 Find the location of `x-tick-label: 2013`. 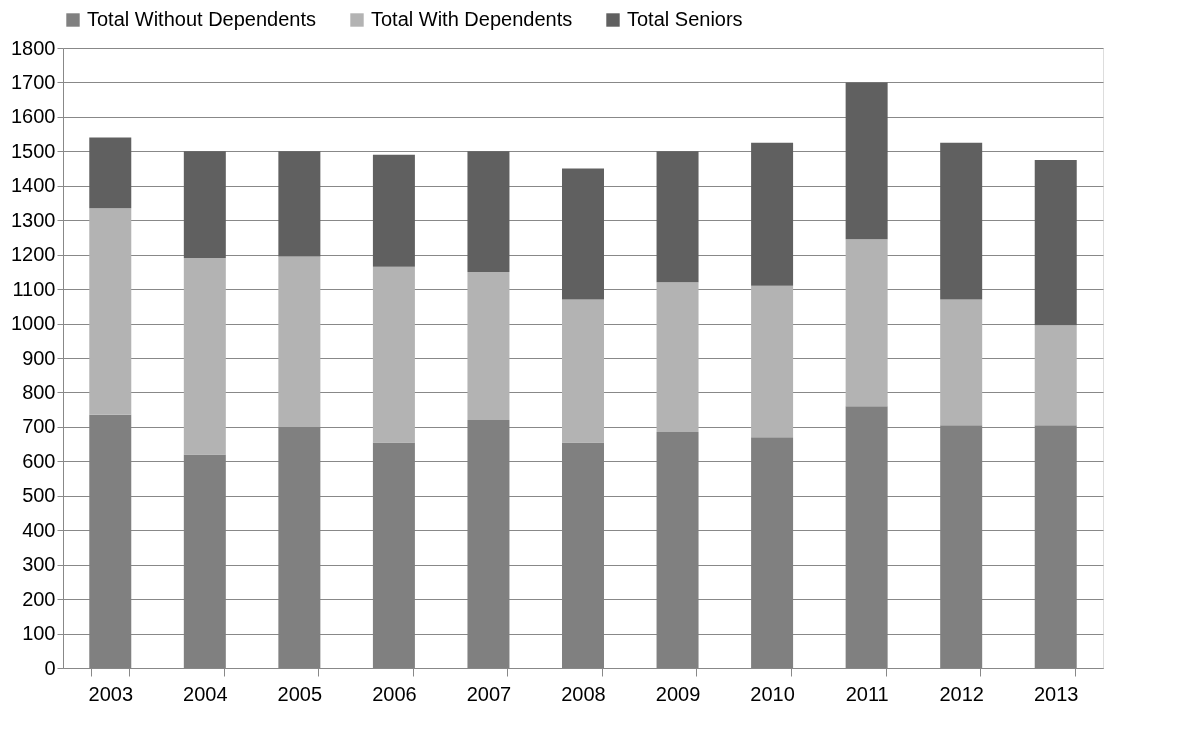

x-tick-label: 2013 is located at coordinates (1056, 693).